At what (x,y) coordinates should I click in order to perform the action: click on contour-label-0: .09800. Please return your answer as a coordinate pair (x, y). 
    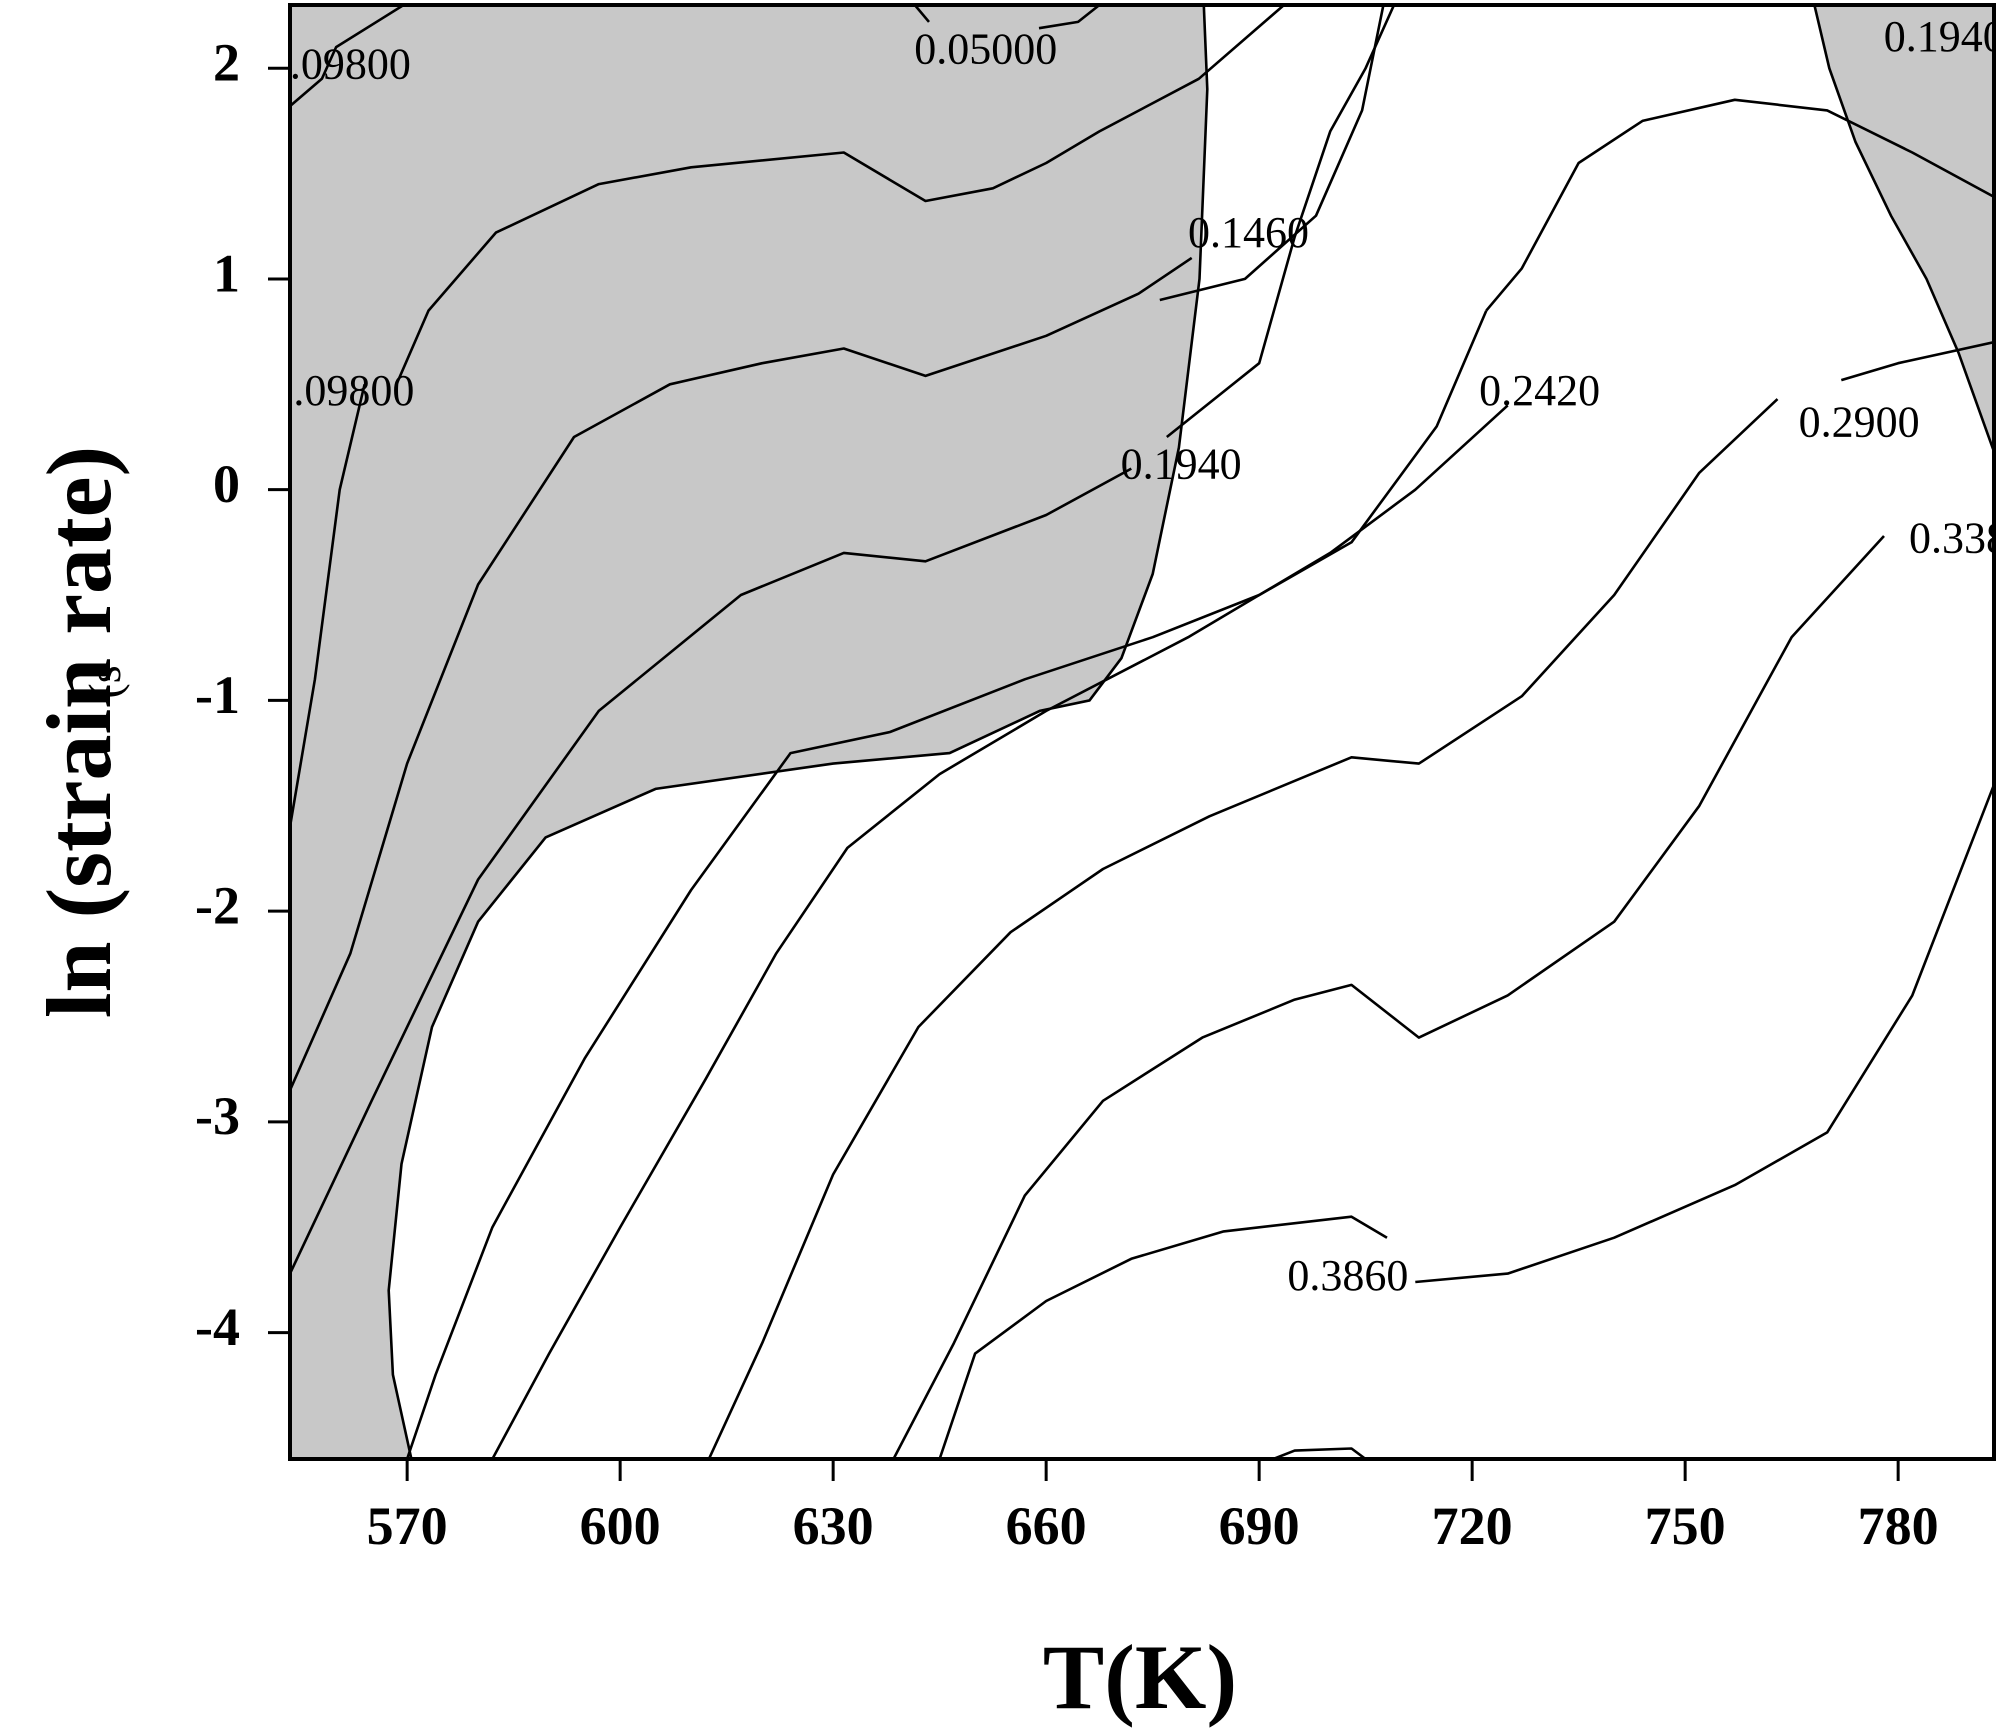
    Looking at the image, I should click on (350, 63).